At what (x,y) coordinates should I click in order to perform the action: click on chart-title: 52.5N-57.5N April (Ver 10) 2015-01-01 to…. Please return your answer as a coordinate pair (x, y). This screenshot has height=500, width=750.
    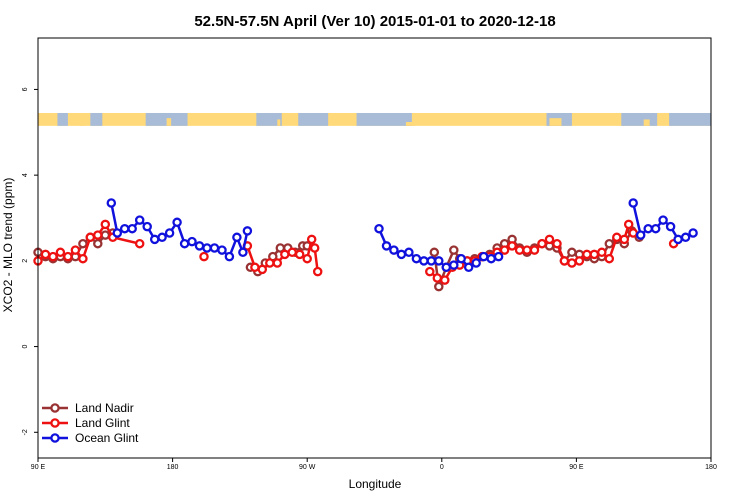
    Looking at the image, I should click on (374, 21).